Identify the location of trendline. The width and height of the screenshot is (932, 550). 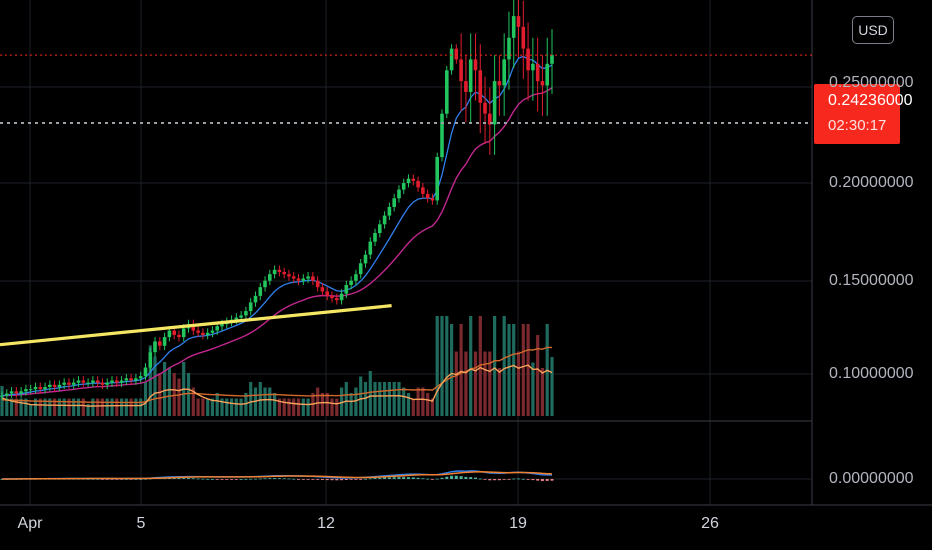
(196, 325).